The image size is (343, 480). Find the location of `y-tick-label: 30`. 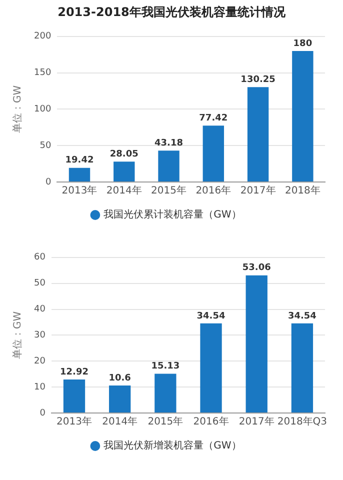

y-tick-label: 30 is located at coordinates (40, 335).